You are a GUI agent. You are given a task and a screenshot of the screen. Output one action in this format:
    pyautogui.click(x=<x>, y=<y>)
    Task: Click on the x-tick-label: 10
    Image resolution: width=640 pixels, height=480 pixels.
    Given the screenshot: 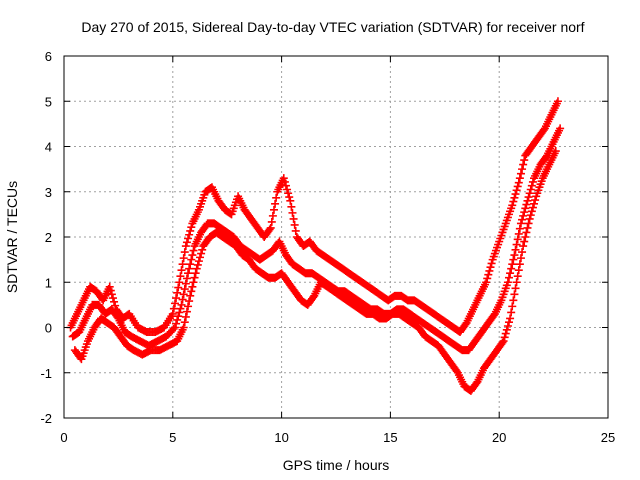 What is the action you would take?
    pyautogui.click(x=281, y=437)
    